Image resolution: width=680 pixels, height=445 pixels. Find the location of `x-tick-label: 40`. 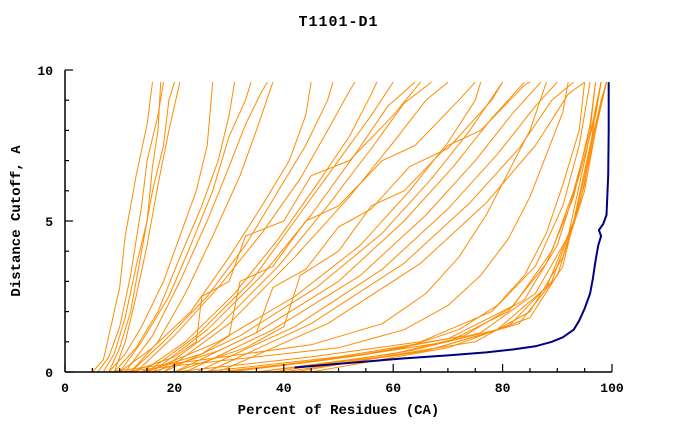

x-tick-label: 40 is located at coordinates (284, 388).